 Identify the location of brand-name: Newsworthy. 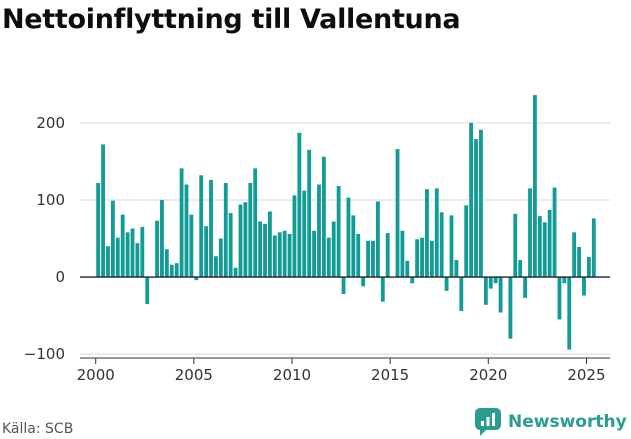
(567, 422).